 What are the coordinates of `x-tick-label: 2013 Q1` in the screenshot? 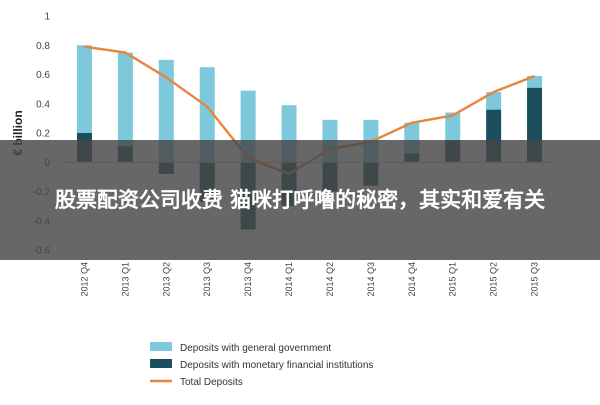 It's located at (125, 279).